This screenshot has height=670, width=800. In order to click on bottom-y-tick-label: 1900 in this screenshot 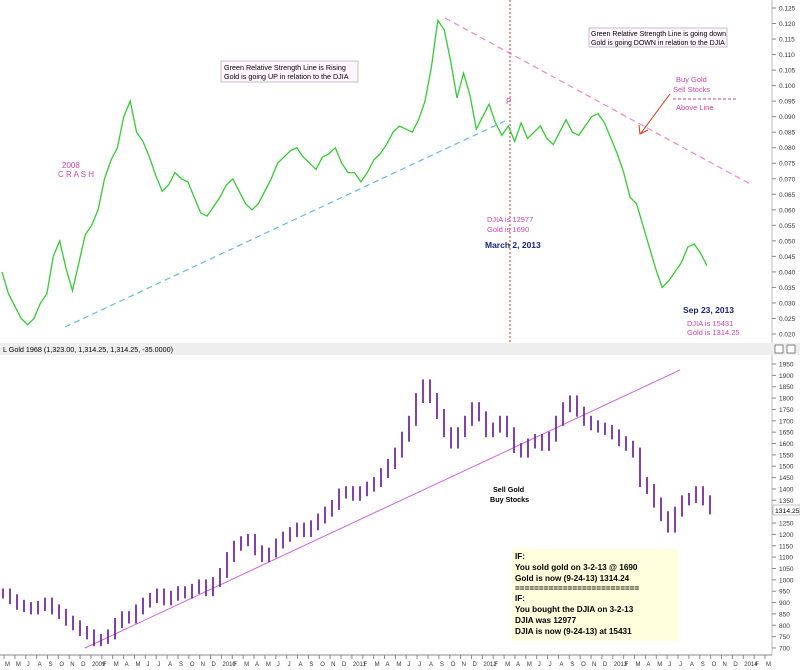, I will do `click(786, 376)`.